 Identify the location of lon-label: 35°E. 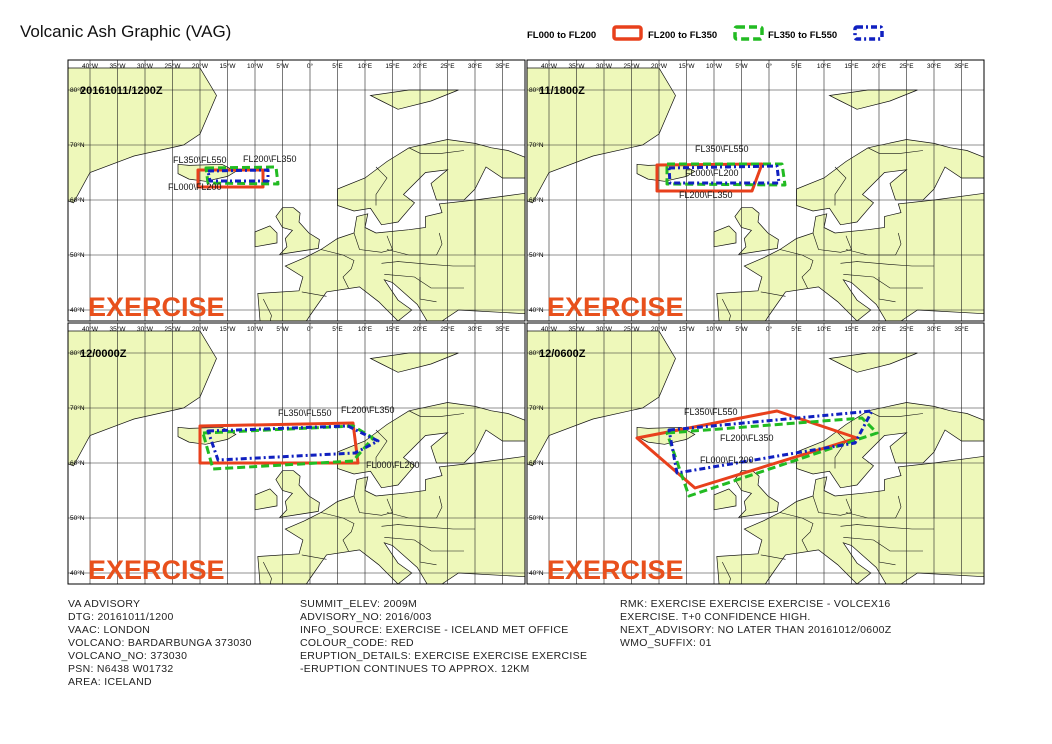
(502, 66).